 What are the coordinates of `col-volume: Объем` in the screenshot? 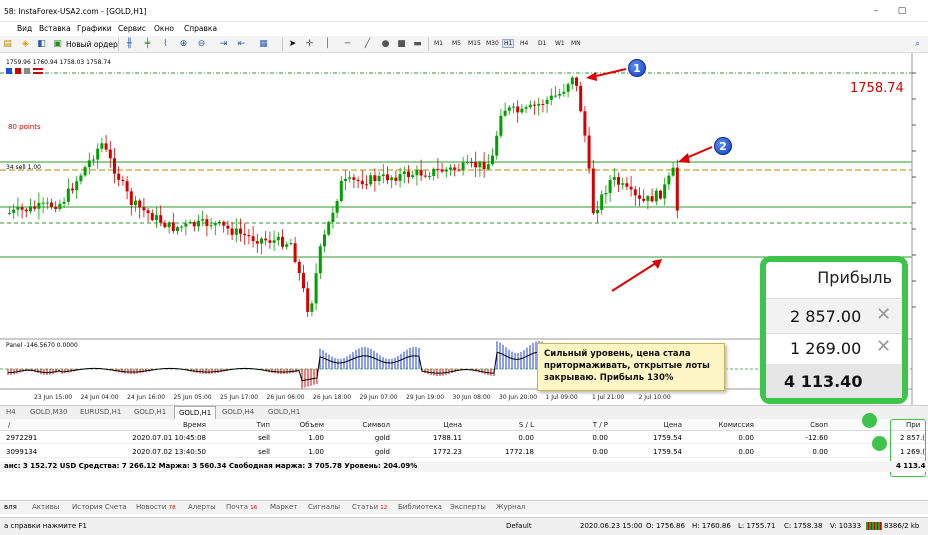 It's located at (311, 425).